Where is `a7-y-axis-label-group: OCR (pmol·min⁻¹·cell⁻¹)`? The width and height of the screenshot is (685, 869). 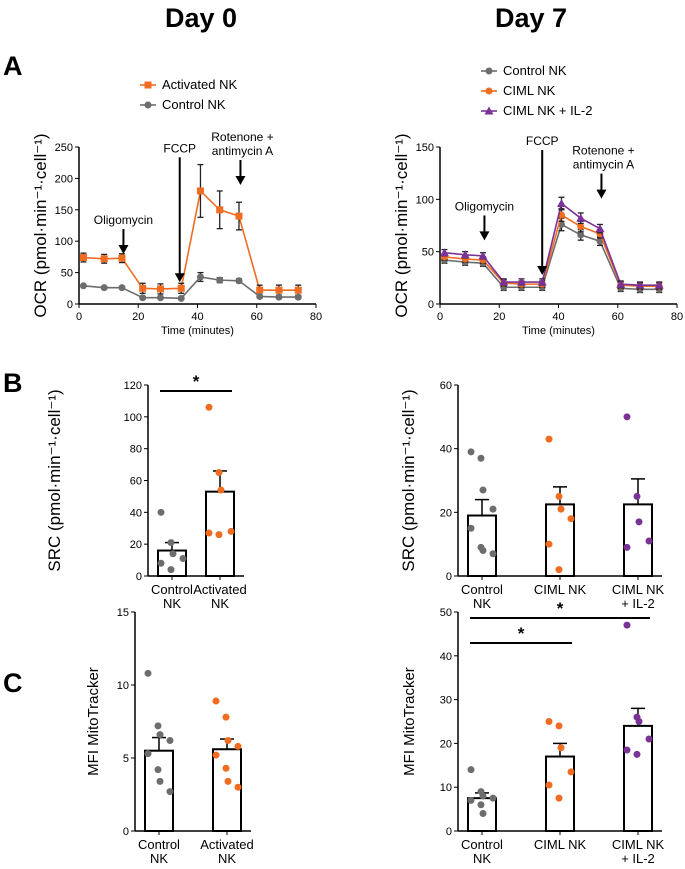
a7-y-axis-label-group: OCR (pmol·min⁻¹·cell⁻¹) is located at coordinates (401, 225).